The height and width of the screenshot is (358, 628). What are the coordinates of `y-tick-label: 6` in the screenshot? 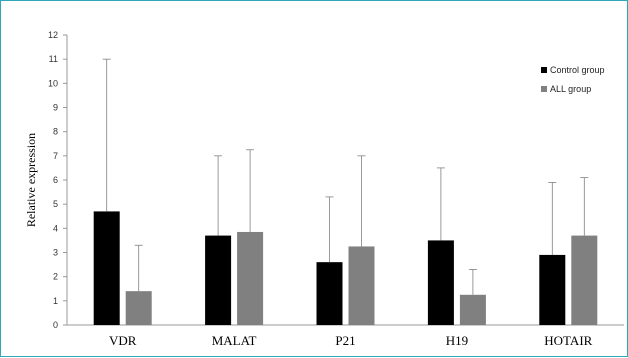 It's located at (55, 180).